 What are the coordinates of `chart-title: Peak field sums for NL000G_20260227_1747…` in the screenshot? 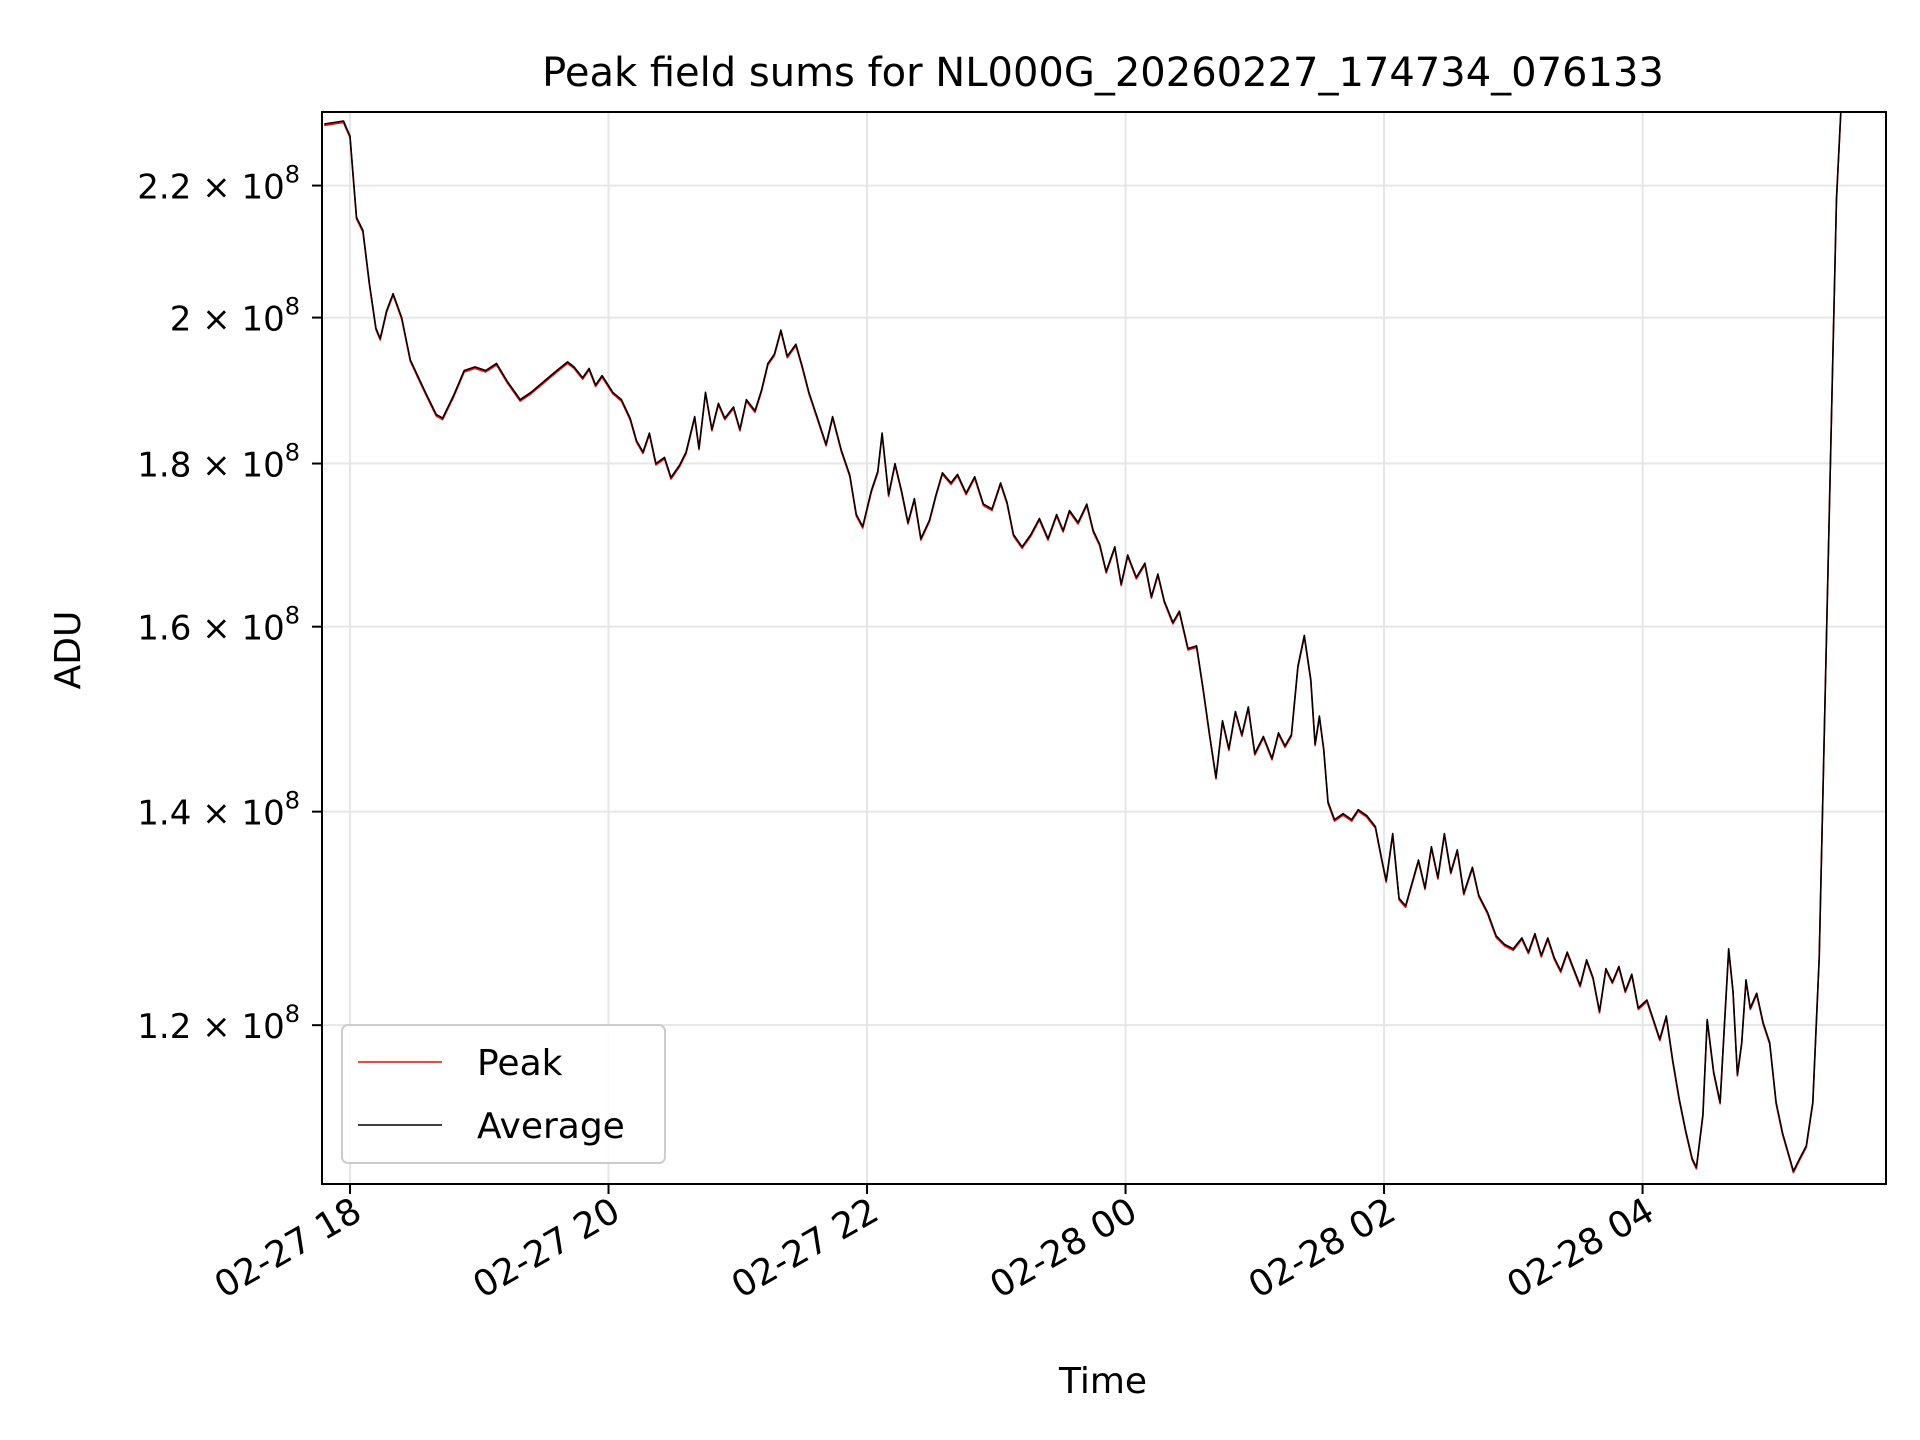 It's located at (1103, 73).